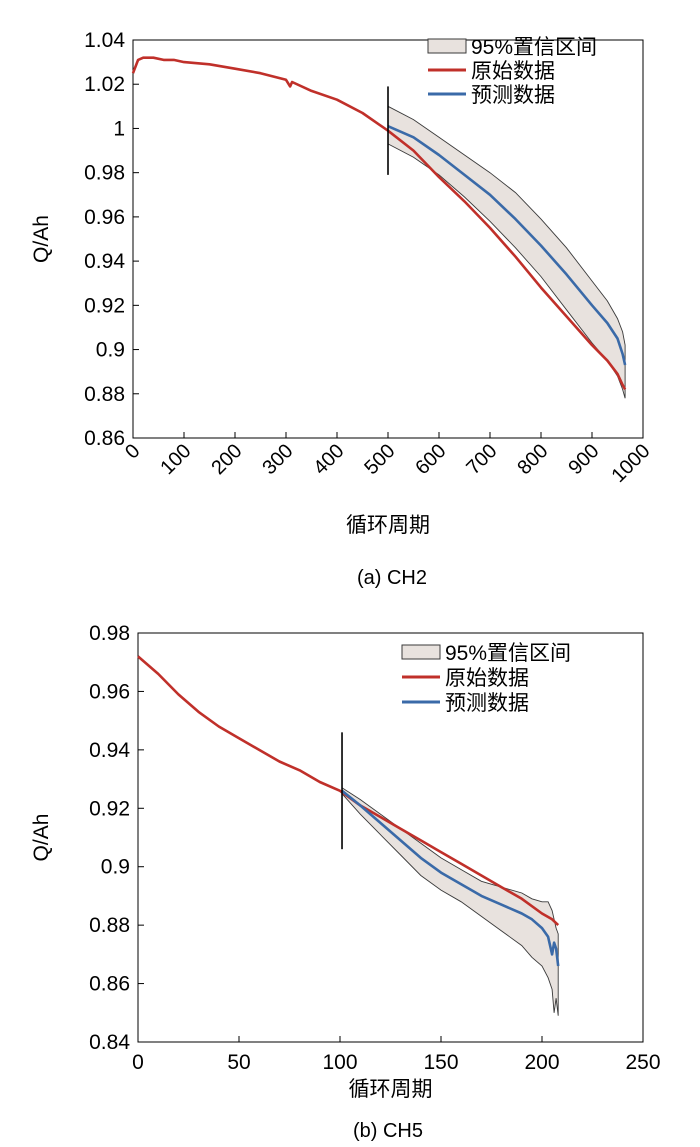 The image size is (700, 1147). Describe the element at coordinates (104, 84) in the screenshot. I see `y-tick-label: 1.02` at that location.